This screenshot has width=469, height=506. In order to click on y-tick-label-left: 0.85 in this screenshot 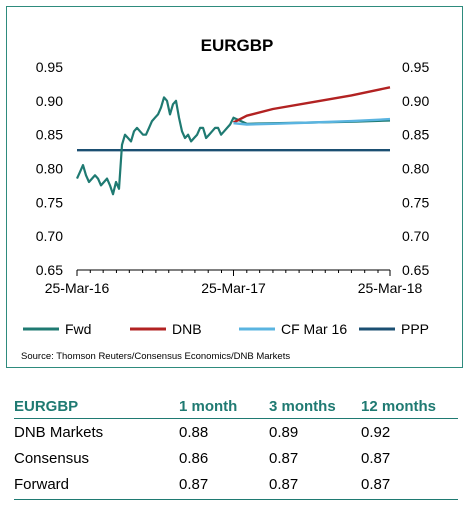, I will do `click(49, 135)`.